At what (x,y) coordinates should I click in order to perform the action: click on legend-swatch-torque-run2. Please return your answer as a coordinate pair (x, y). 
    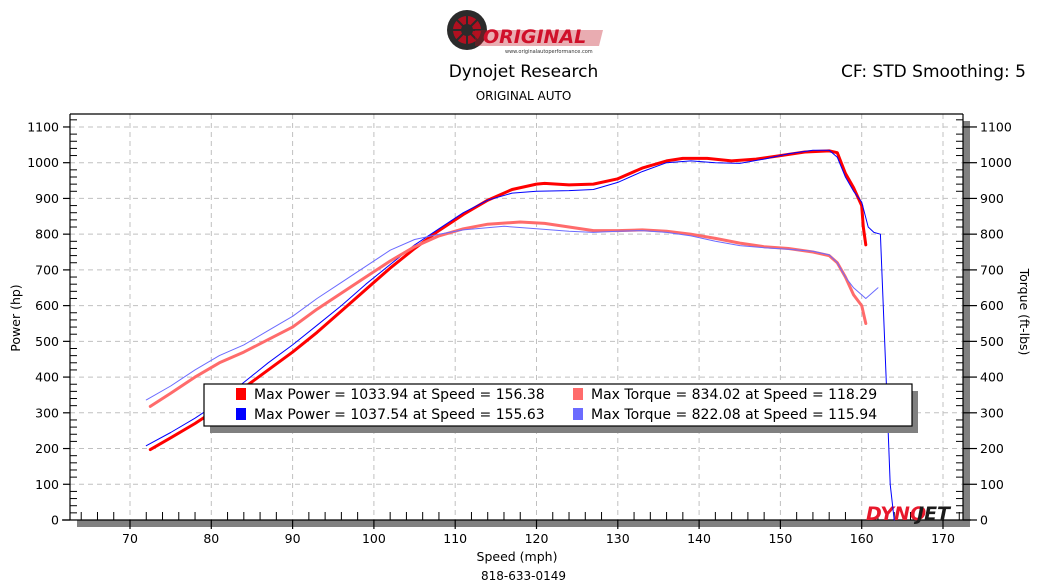
    Looking at the image, I should click on (578, 414).